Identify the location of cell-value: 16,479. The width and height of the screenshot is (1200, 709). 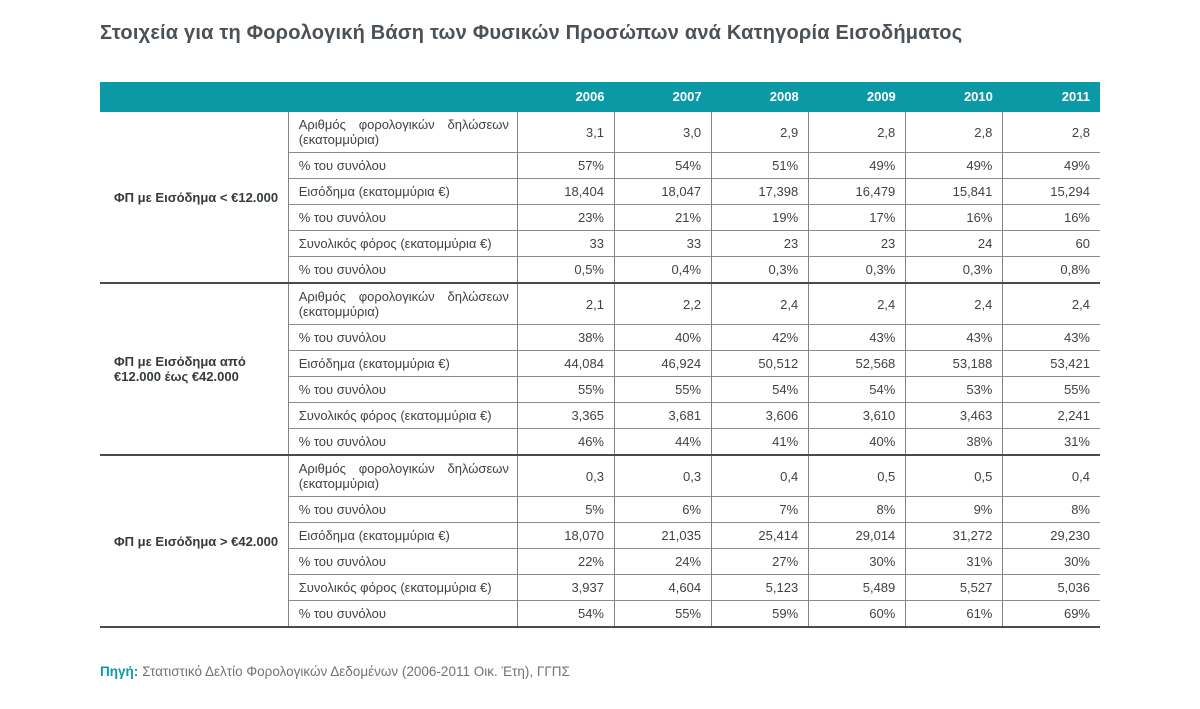
(857, 191).